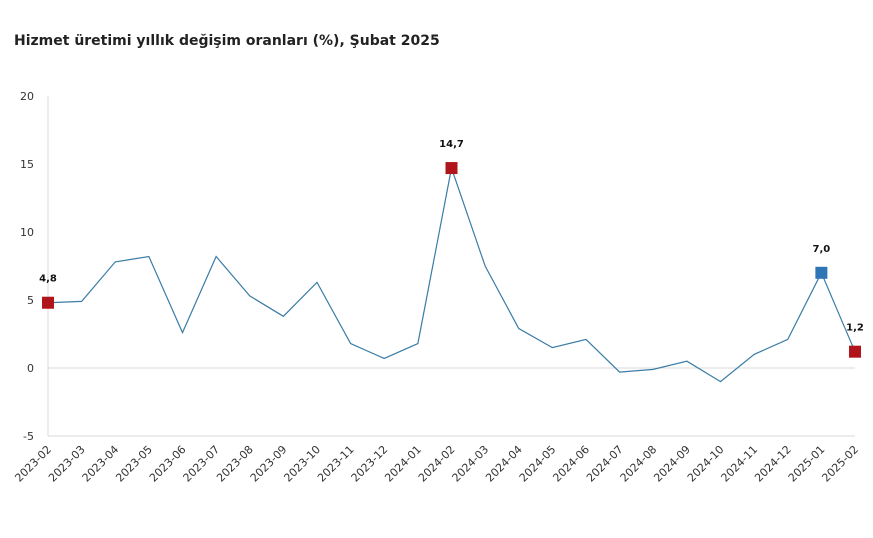 The width and height of the screenshot is (873, 538). I want to click on data-label: 1,2, so click(855, 328).